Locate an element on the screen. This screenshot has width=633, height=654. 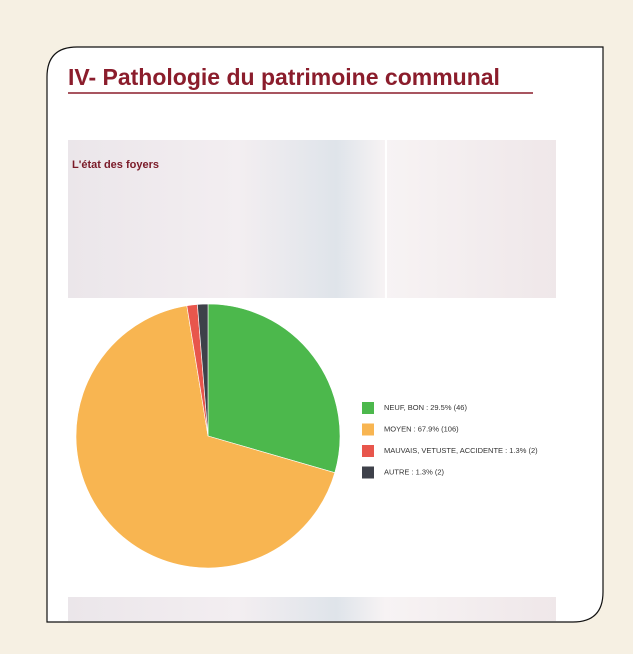
legend-label: MAUVAIS, VETUSTE, ACCIDENTE : 1.3% (2) is located at coordinates (461, 450).